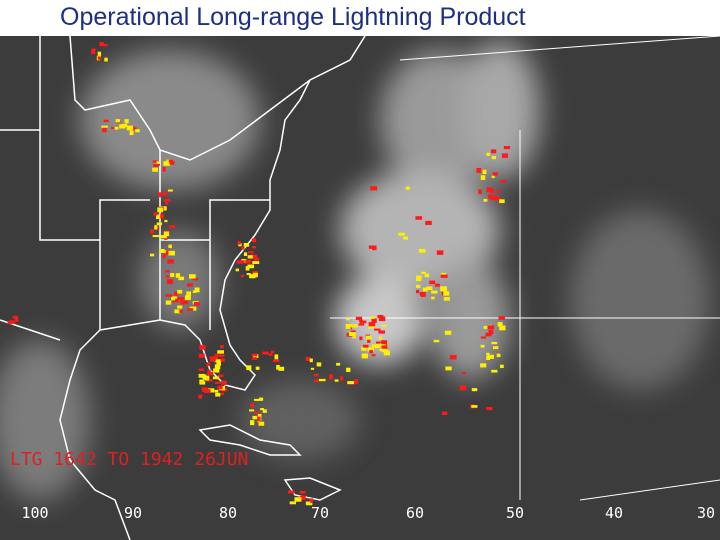  I want to click on slide-title: Operational Long-range Lightning Product, so click(293, 17).